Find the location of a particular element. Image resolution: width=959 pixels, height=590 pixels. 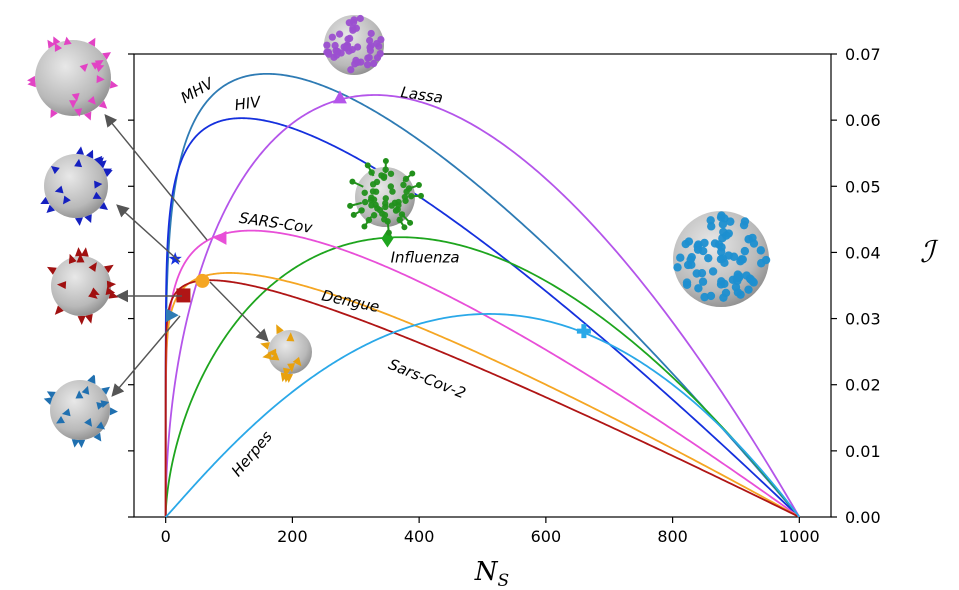

x-tick-label: 600 is located at coordinates (546, 536).